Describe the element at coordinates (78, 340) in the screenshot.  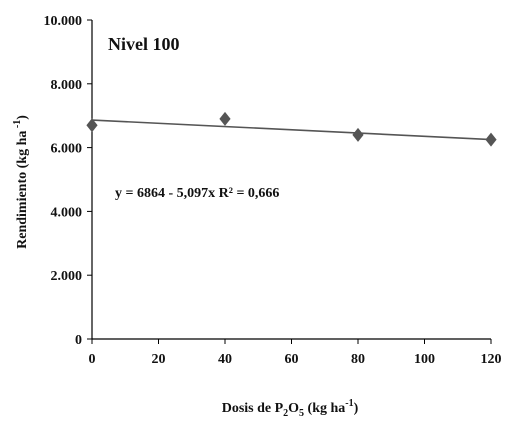
I see `y-tick-label: 0` at that location.